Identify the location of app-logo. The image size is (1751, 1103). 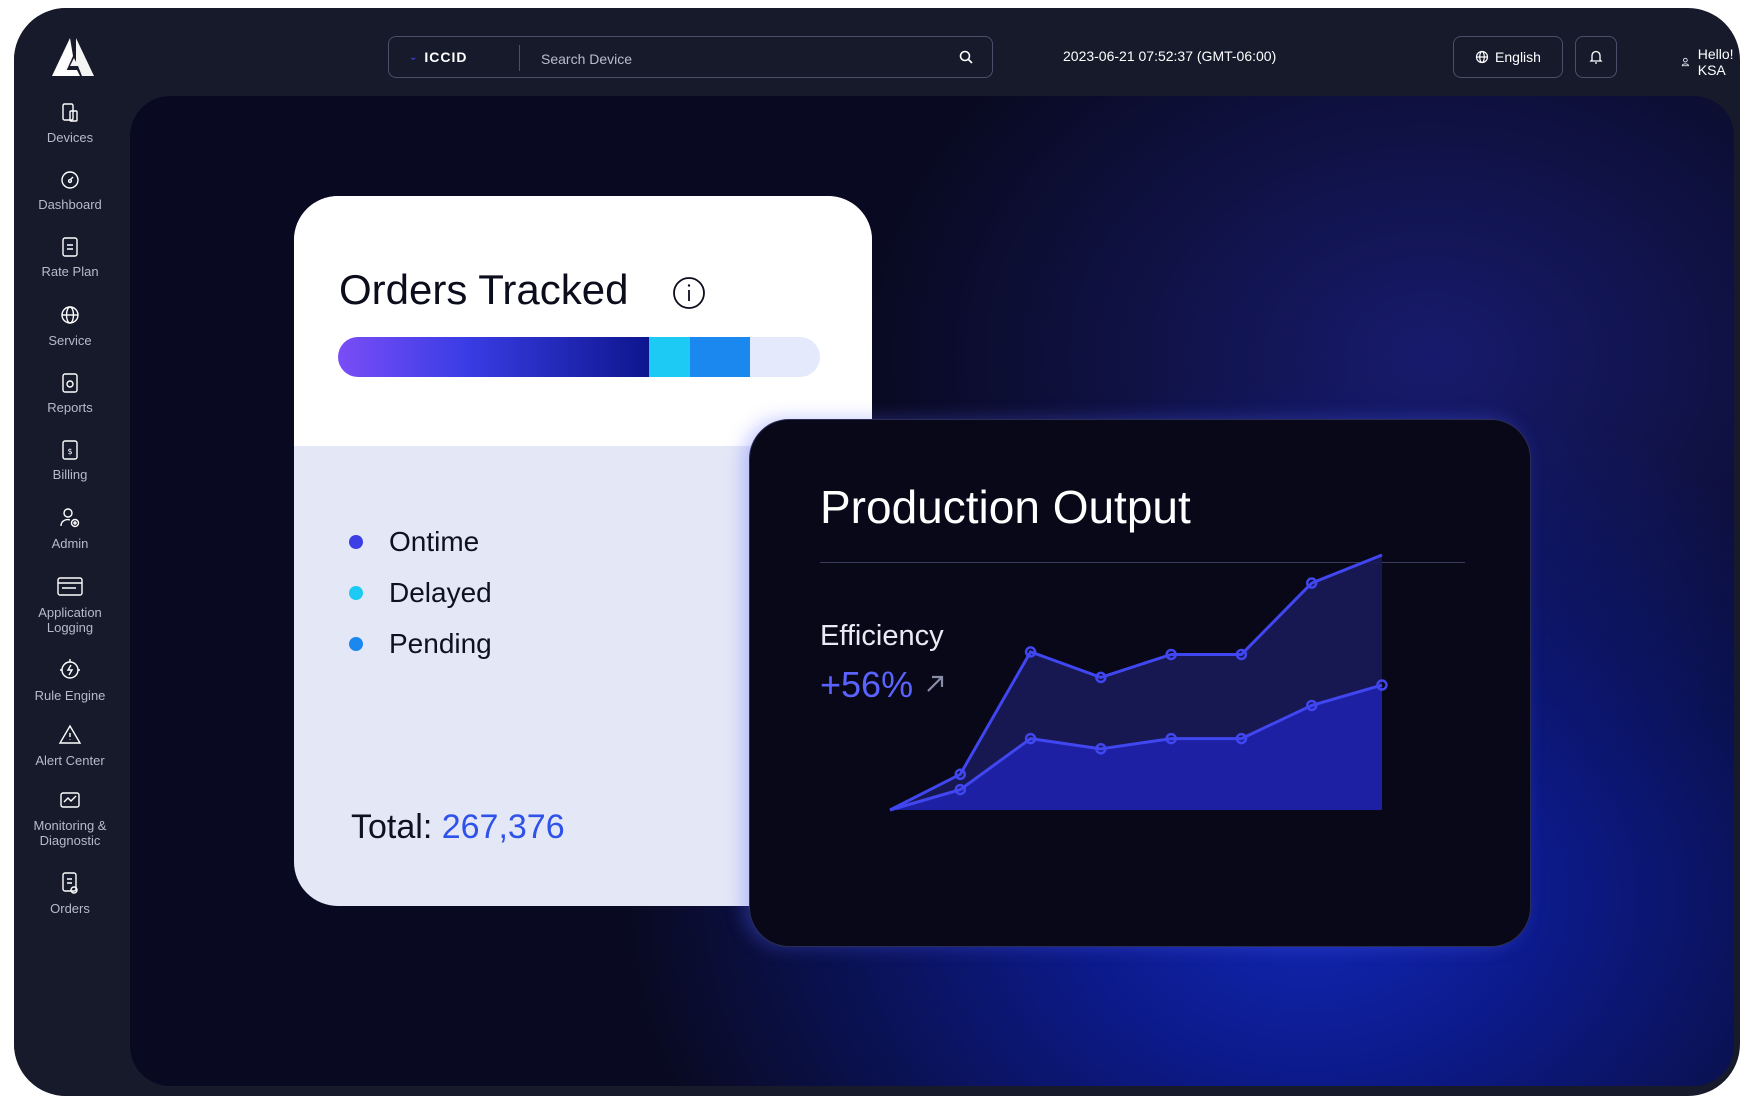
(73, 57).